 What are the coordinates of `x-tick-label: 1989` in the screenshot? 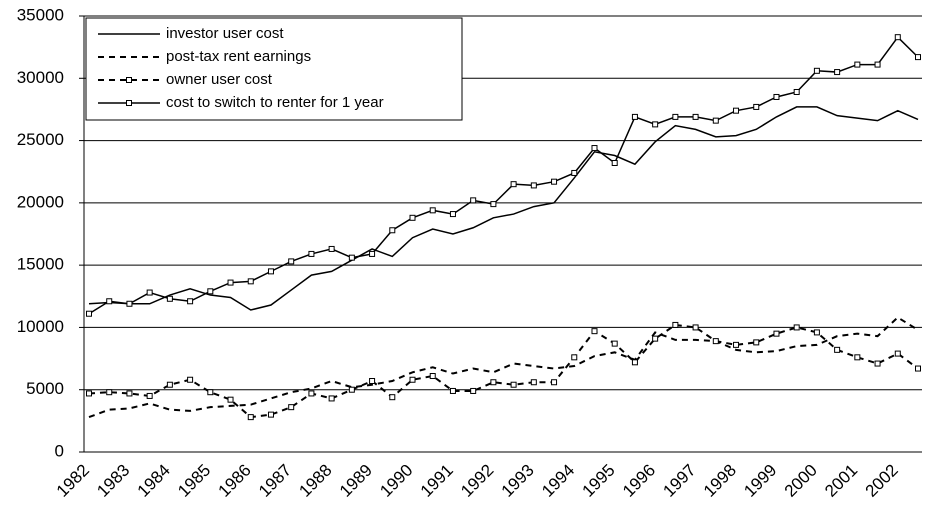 It's located at (356, 481).